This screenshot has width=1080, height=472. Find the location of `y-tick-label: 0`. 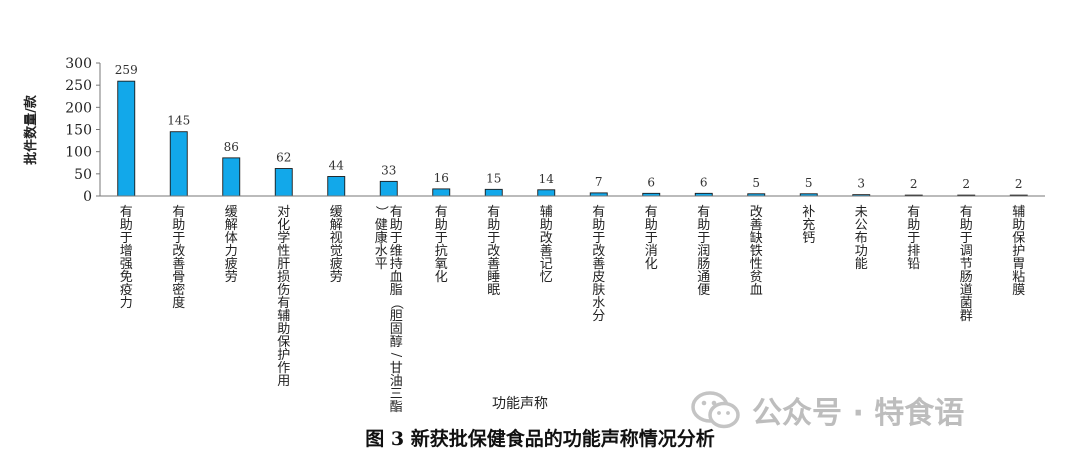

y-tick-label: 0 is located at coordinates (87, 197).